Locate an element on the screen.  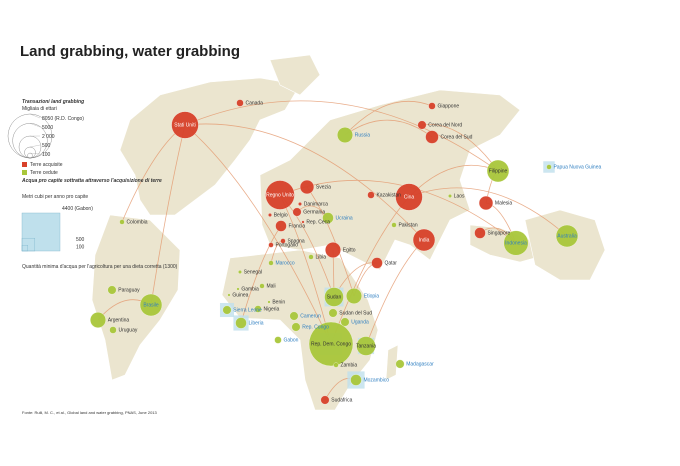
legend-land-title: Transazioni land grabbing is located at coordinates (53, 102).